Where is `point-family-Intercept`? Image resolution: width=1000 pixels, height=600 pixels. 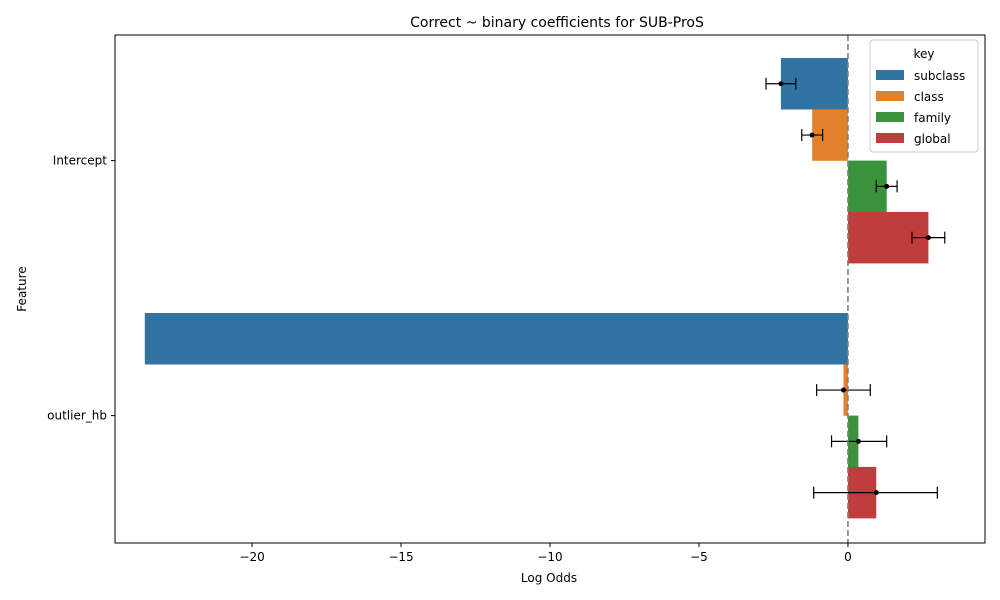 point-family-Intercept is located at coordinates (887, 186).